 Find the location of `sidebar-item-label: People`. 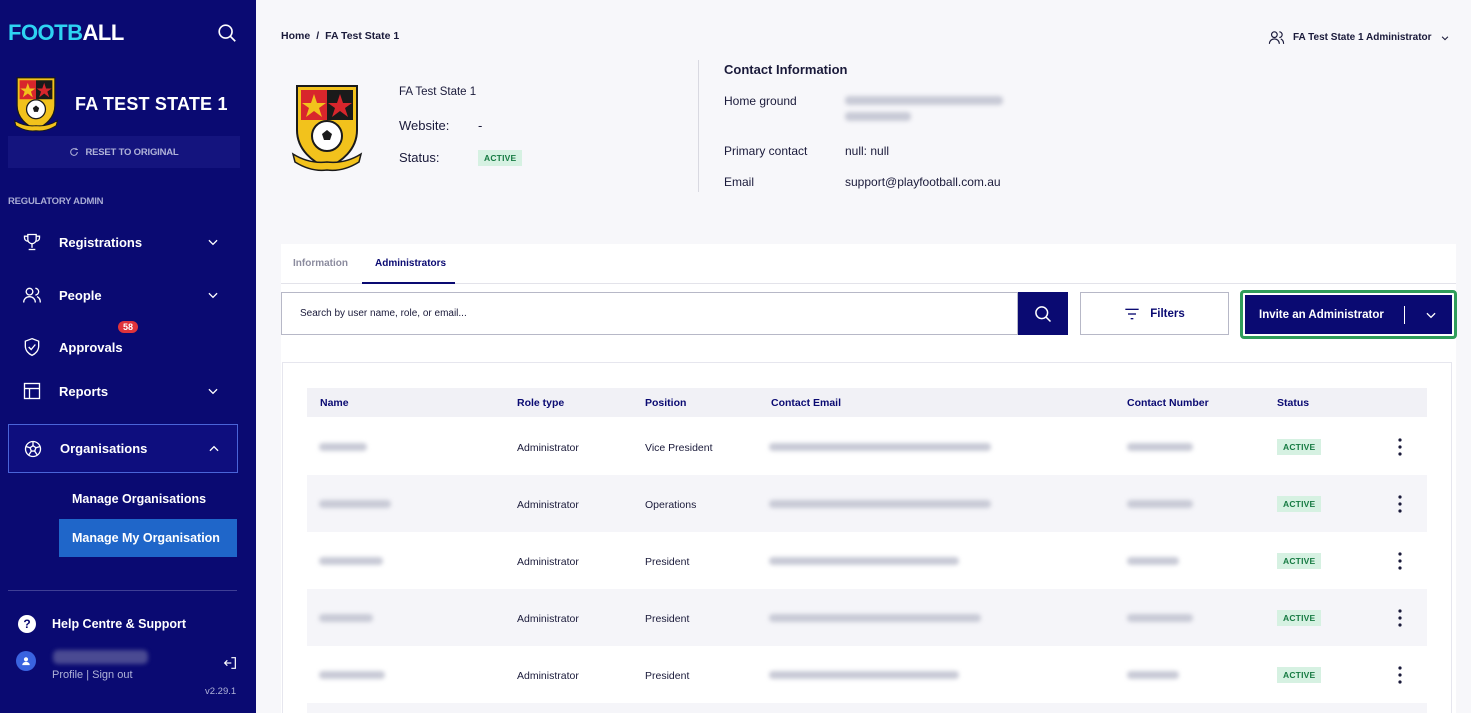

sidebar-item-label: People is located at coordinates (80, 295).